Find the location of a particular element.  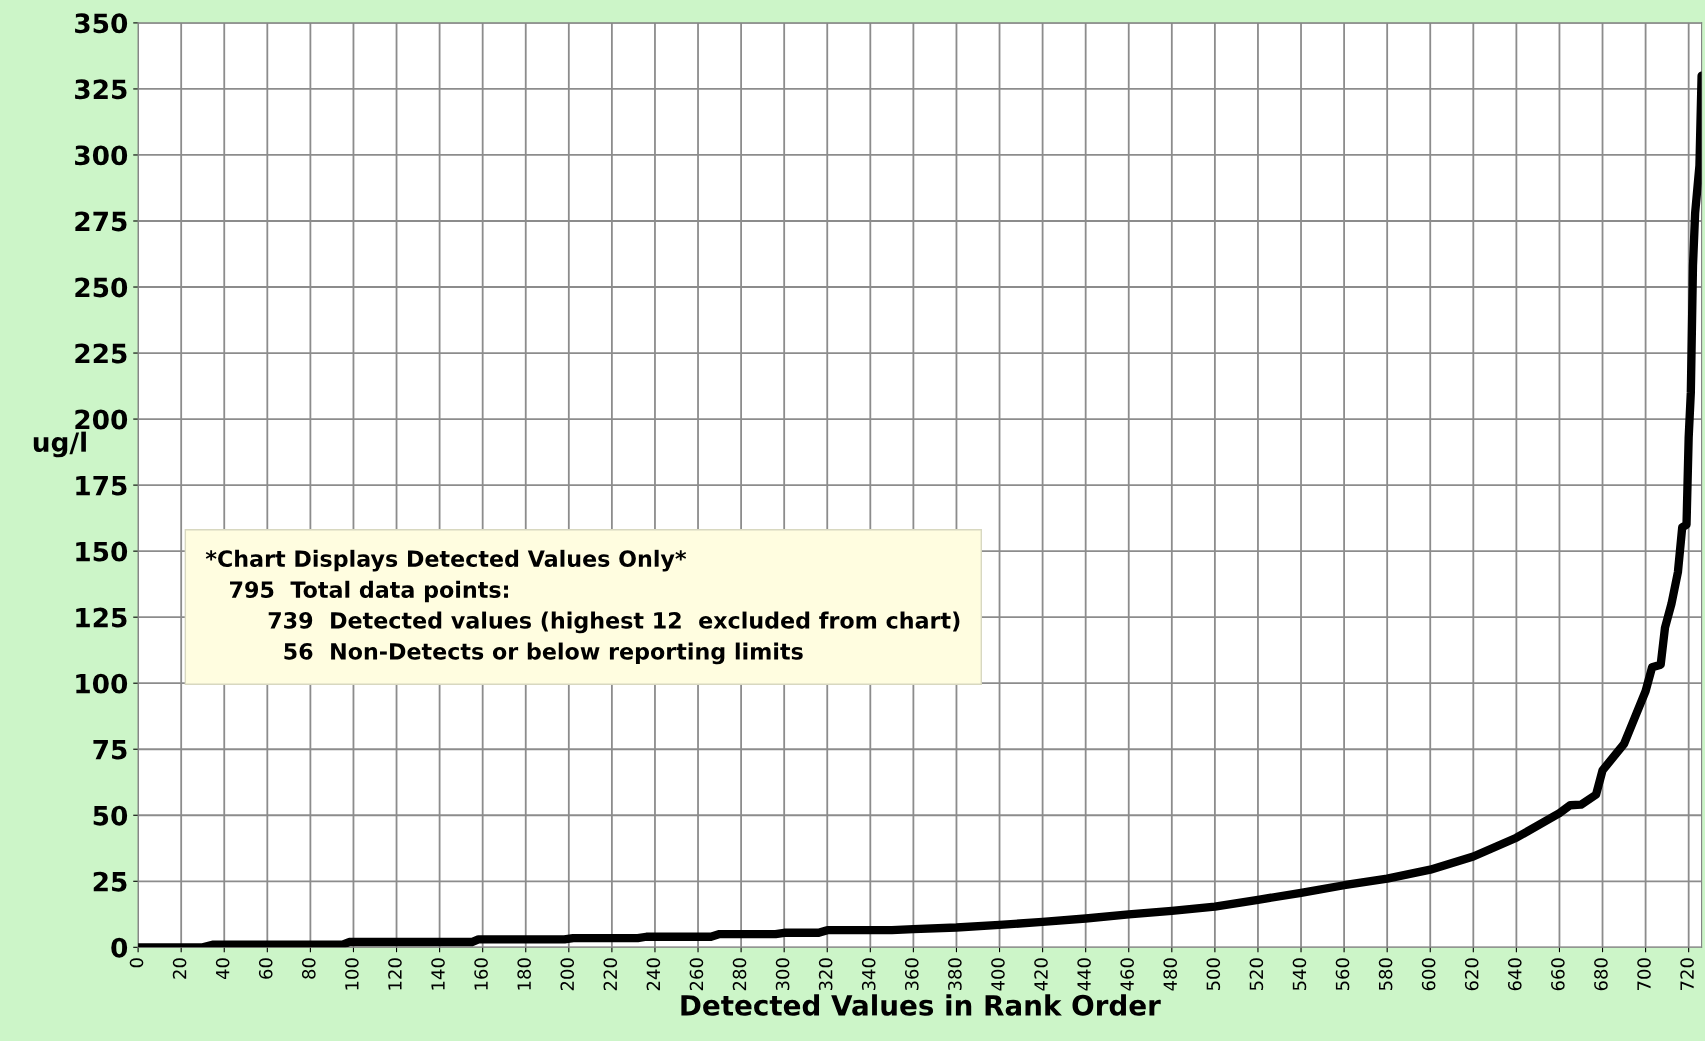

x-axis-title: Detected Values in Rank Order is located at coordinates (921, 1005).